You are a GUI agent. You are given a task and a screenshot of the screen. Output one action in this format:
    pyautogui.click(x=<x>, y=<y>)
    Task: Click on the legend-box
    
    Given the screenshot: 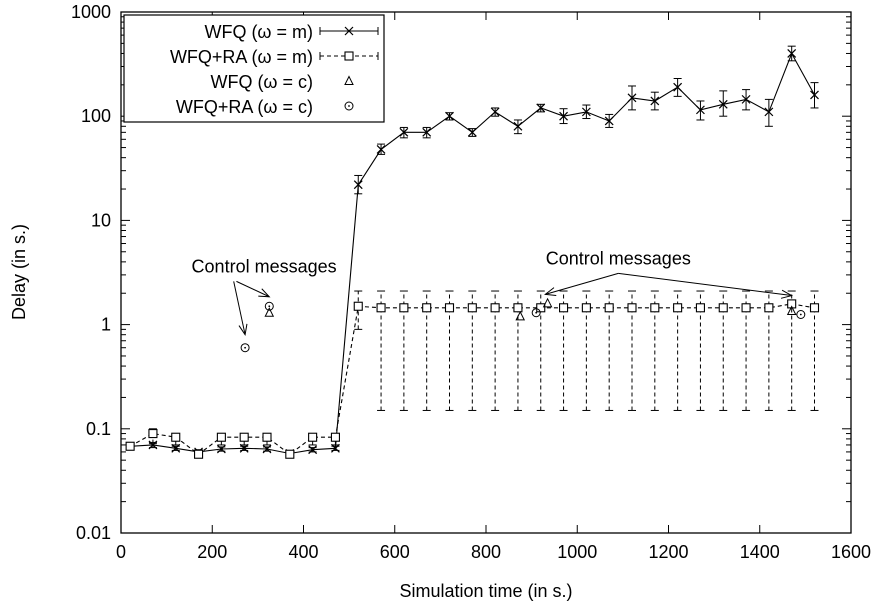 What is the action you would take?
    pyautogui.click(x=254, y=68)
    